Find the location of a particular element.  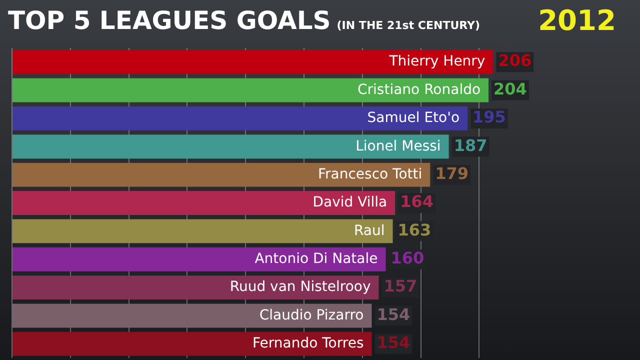

data-label: 204 is located at coordinates (510, 88).